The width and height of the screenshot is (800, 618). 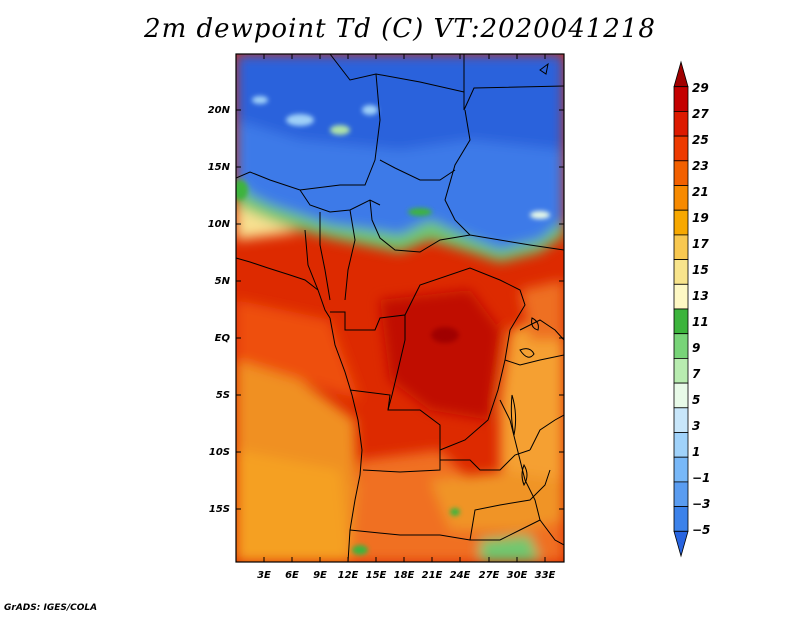 I want to click on lat-tick-label: 5N, so click(x=223, y=281).